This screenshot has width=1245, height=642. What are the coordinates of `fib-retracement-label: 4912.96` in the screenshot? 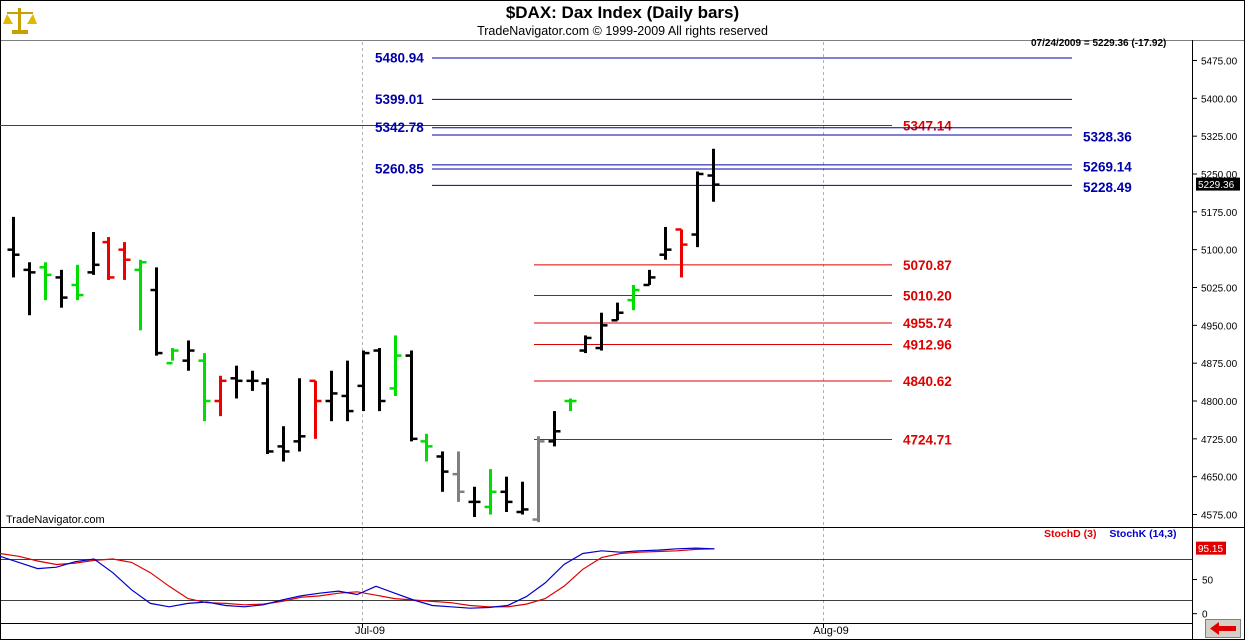 It's located at (927, 345).